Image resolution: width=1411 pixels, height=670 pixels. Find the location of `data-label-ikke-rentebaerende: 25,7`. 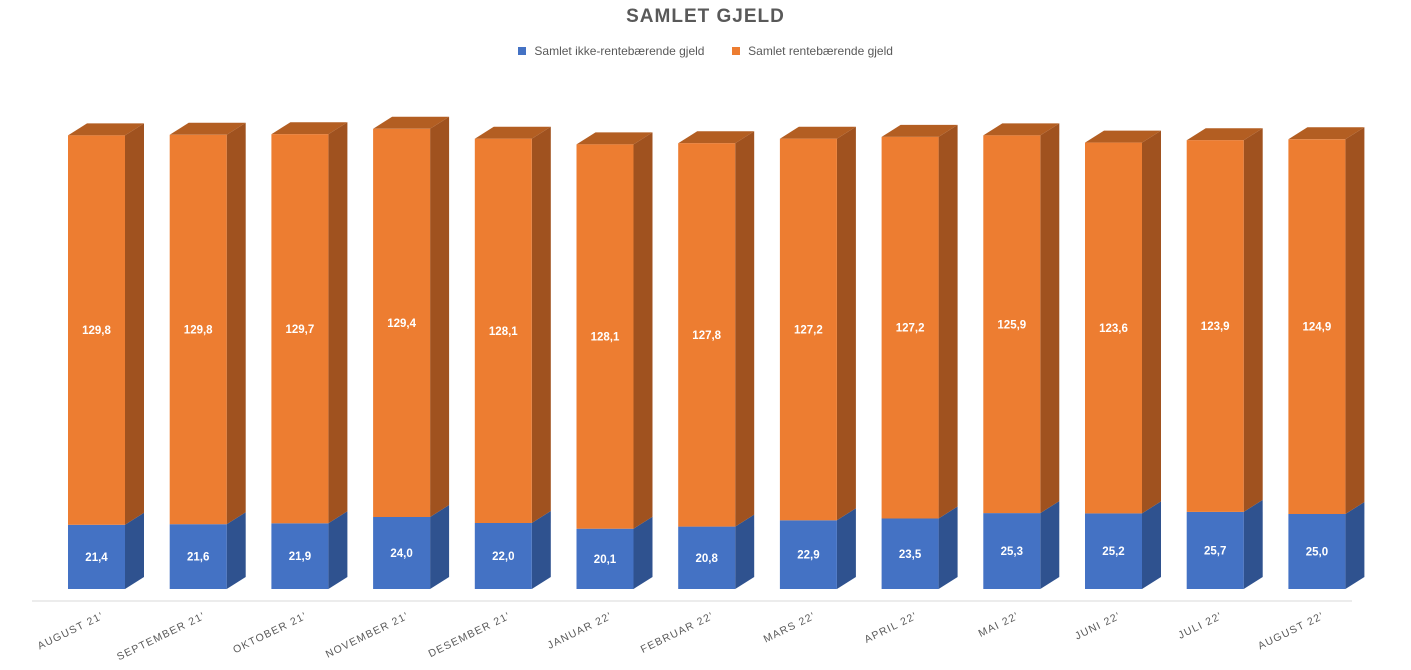

data-label-ikke-rentebaerende: 25,7 is located at coordinates (1215, 551).